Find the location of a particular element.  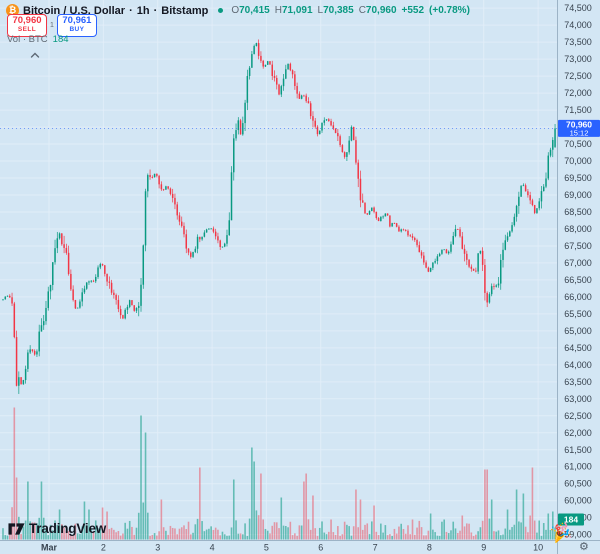

sell-button: 70,960 SELL is located at coordinates (27, 25).